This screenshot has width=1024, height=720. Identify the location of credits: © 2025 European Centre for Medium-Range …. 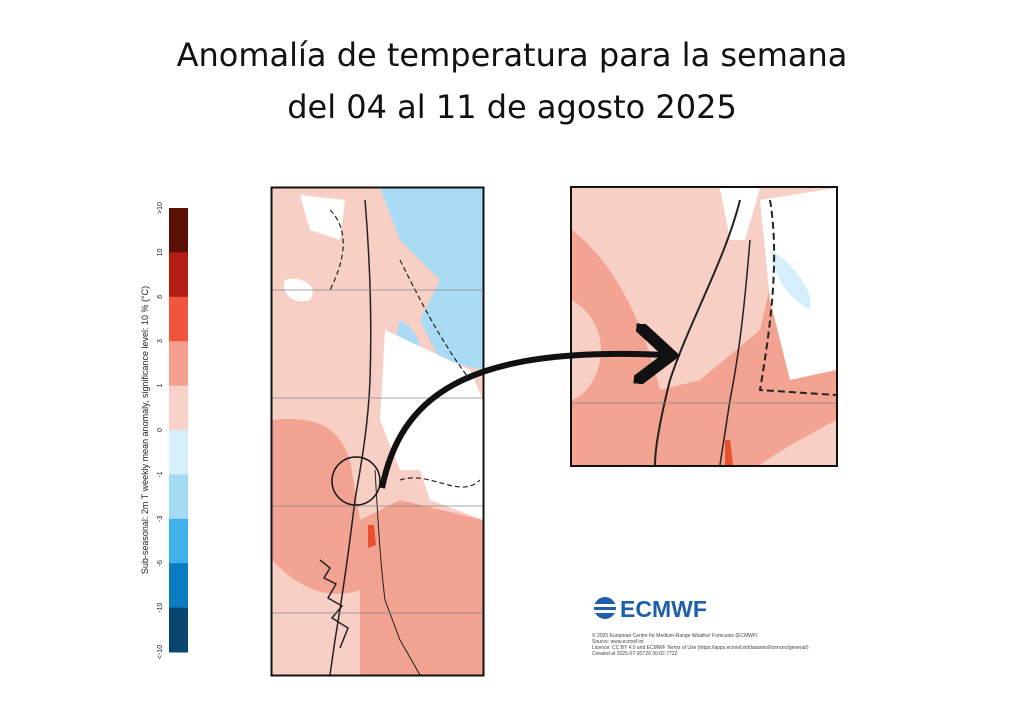
(700, 644).